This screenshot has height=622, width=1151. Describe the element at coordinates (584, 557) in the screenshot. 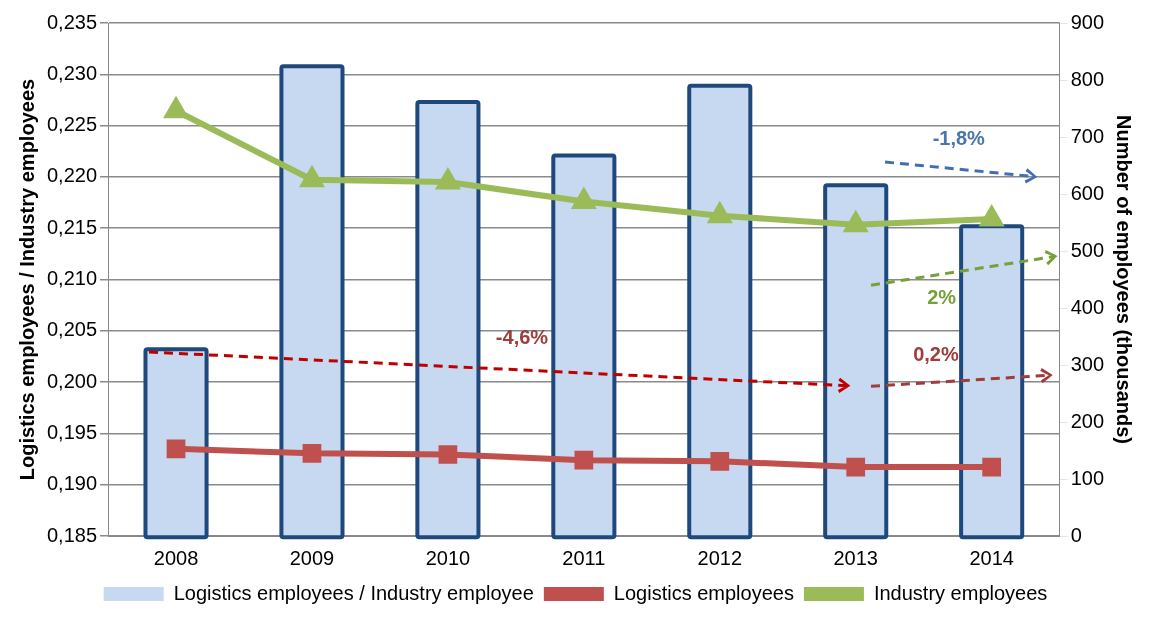

I see `x-tick-label: 2011` at that location.